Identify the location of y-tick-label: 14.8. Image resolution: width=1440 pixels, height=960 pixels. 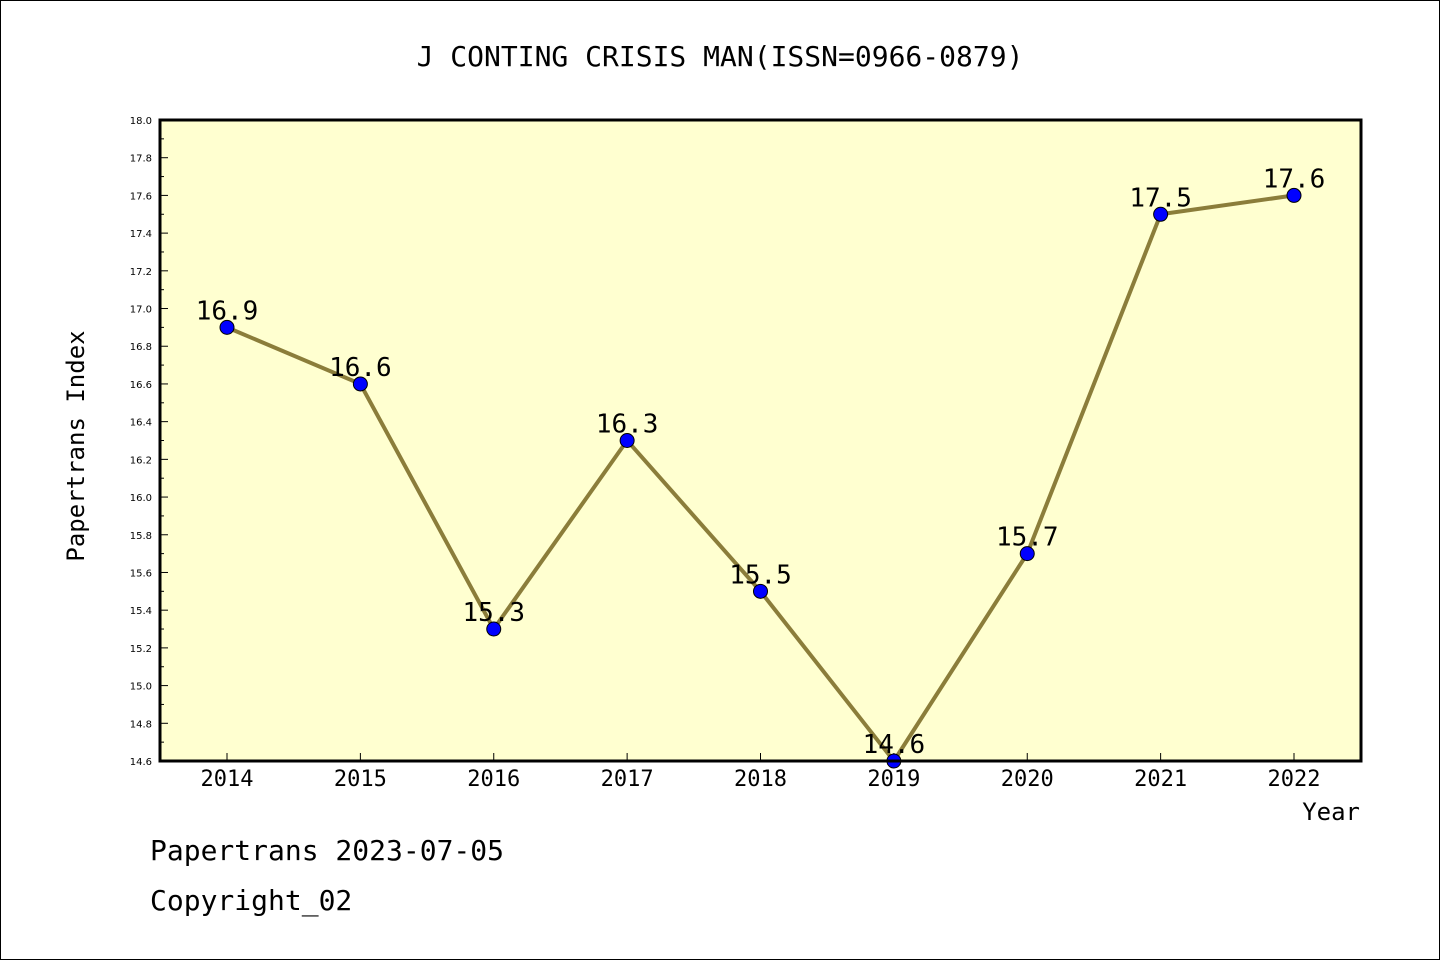
(141, 724).